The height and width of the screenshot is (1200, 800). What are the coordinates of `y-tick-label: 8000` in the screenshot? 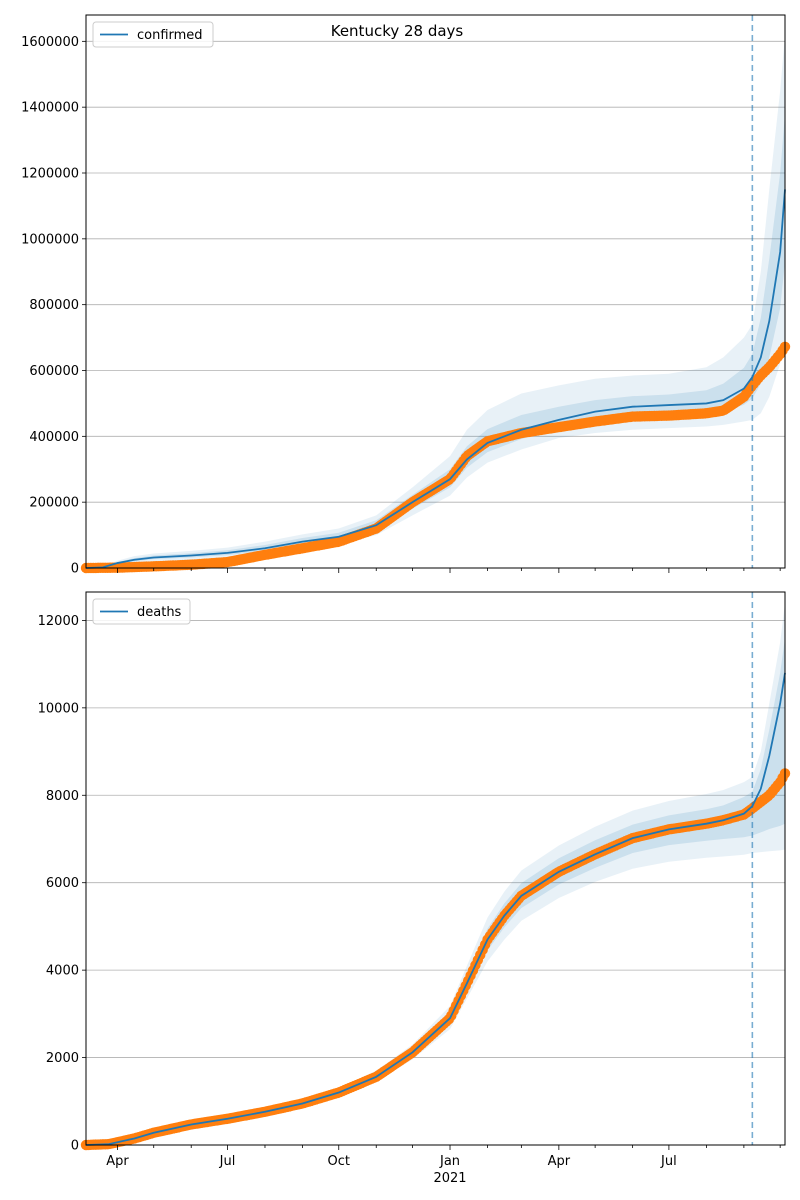 It's located at (62, 796).